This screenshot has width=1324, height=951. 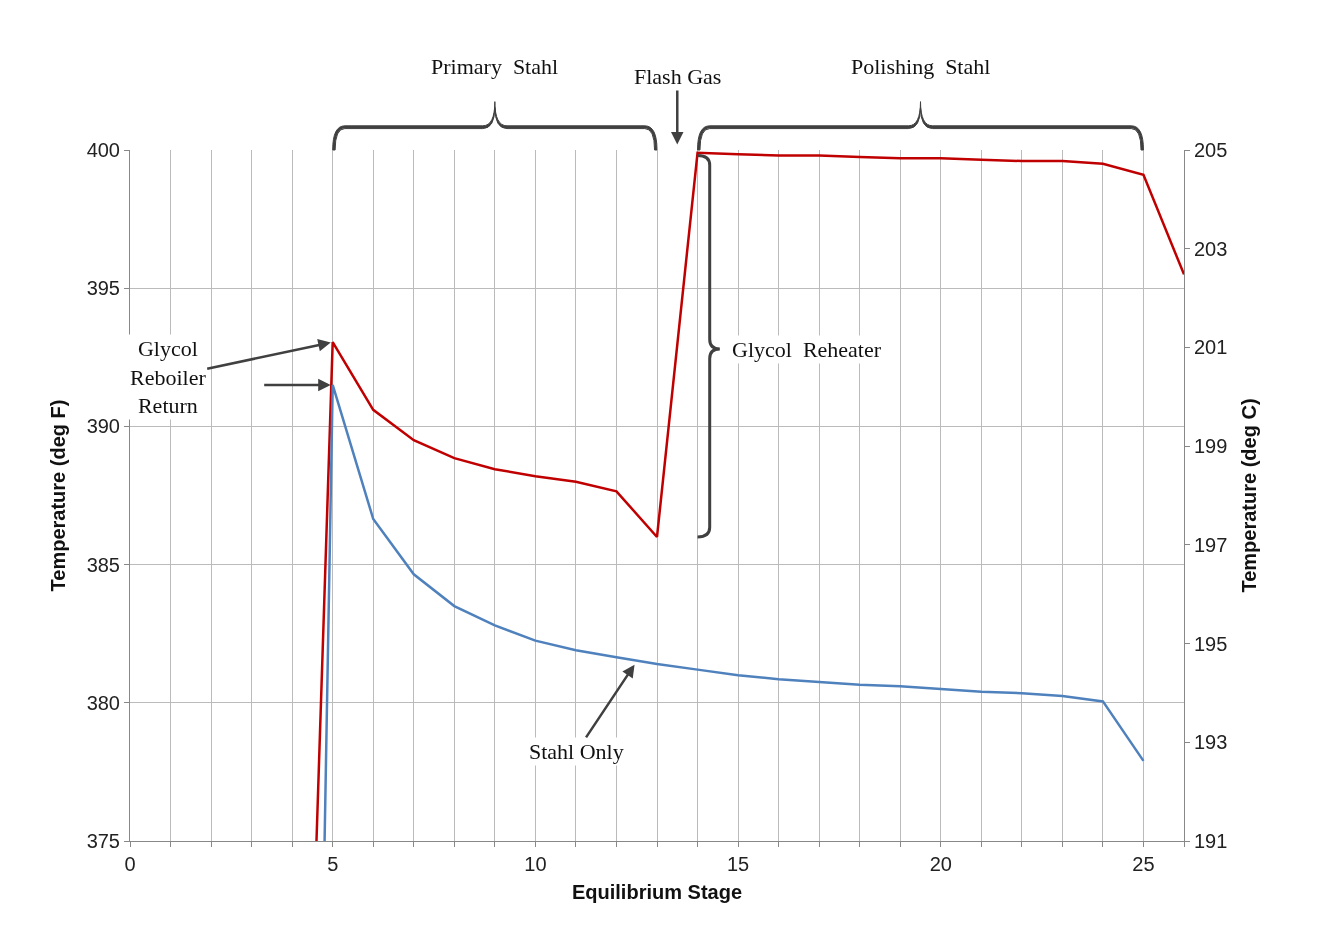 What do you see at coordinates (103, 426) in the screenshot?
I see `y-tick-label: 390` at bounding box center [103, 426].